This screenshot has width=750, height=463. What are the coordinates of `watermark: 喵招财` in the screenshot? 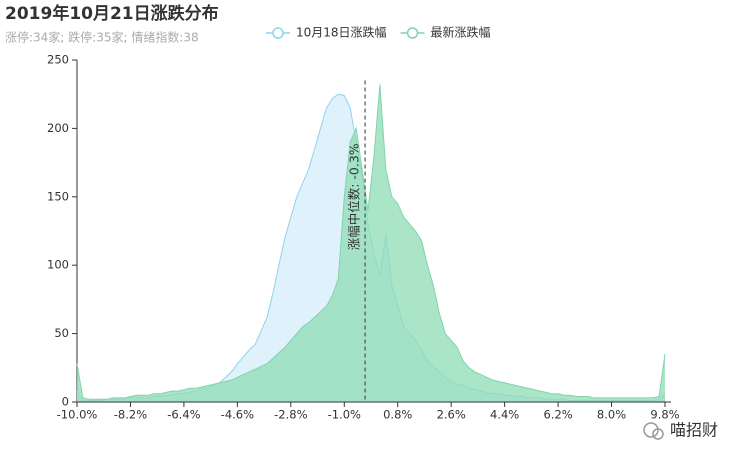 It's located at (680, 430).